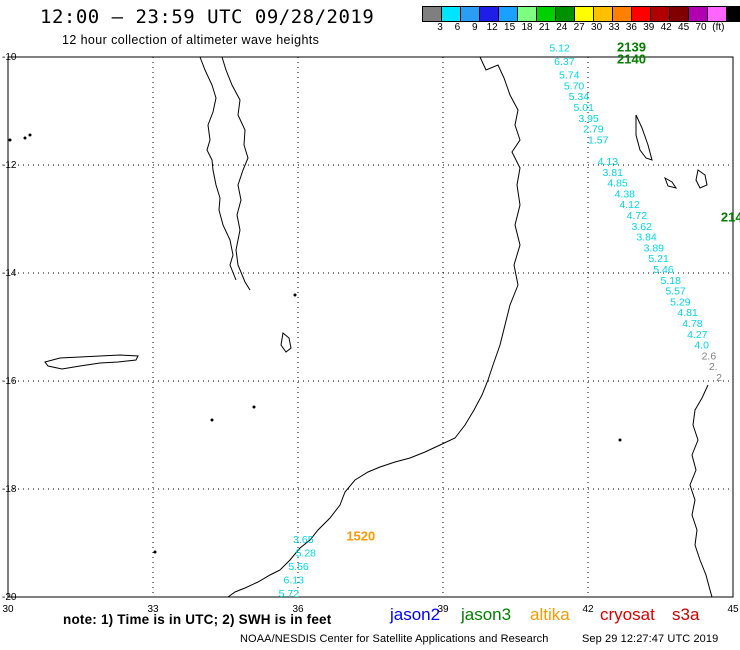 This screenshot has height=650, width=740. Describe the element at coordinates (709, 356) in the screenshot. I see `wave-height-value: 2.6` at that location.